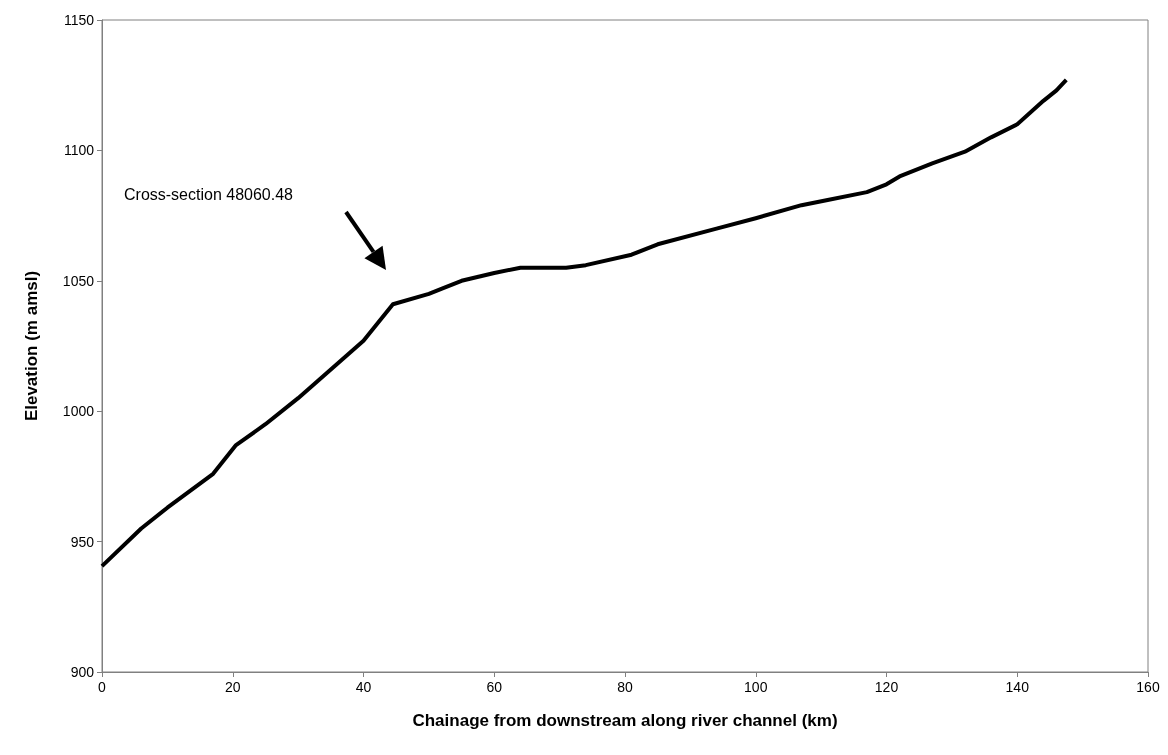  What do you see at coordinates (209, 194) in the screenshot?
I see `annotation: Cross-section 48060.48` at bounding box center [209, 194].